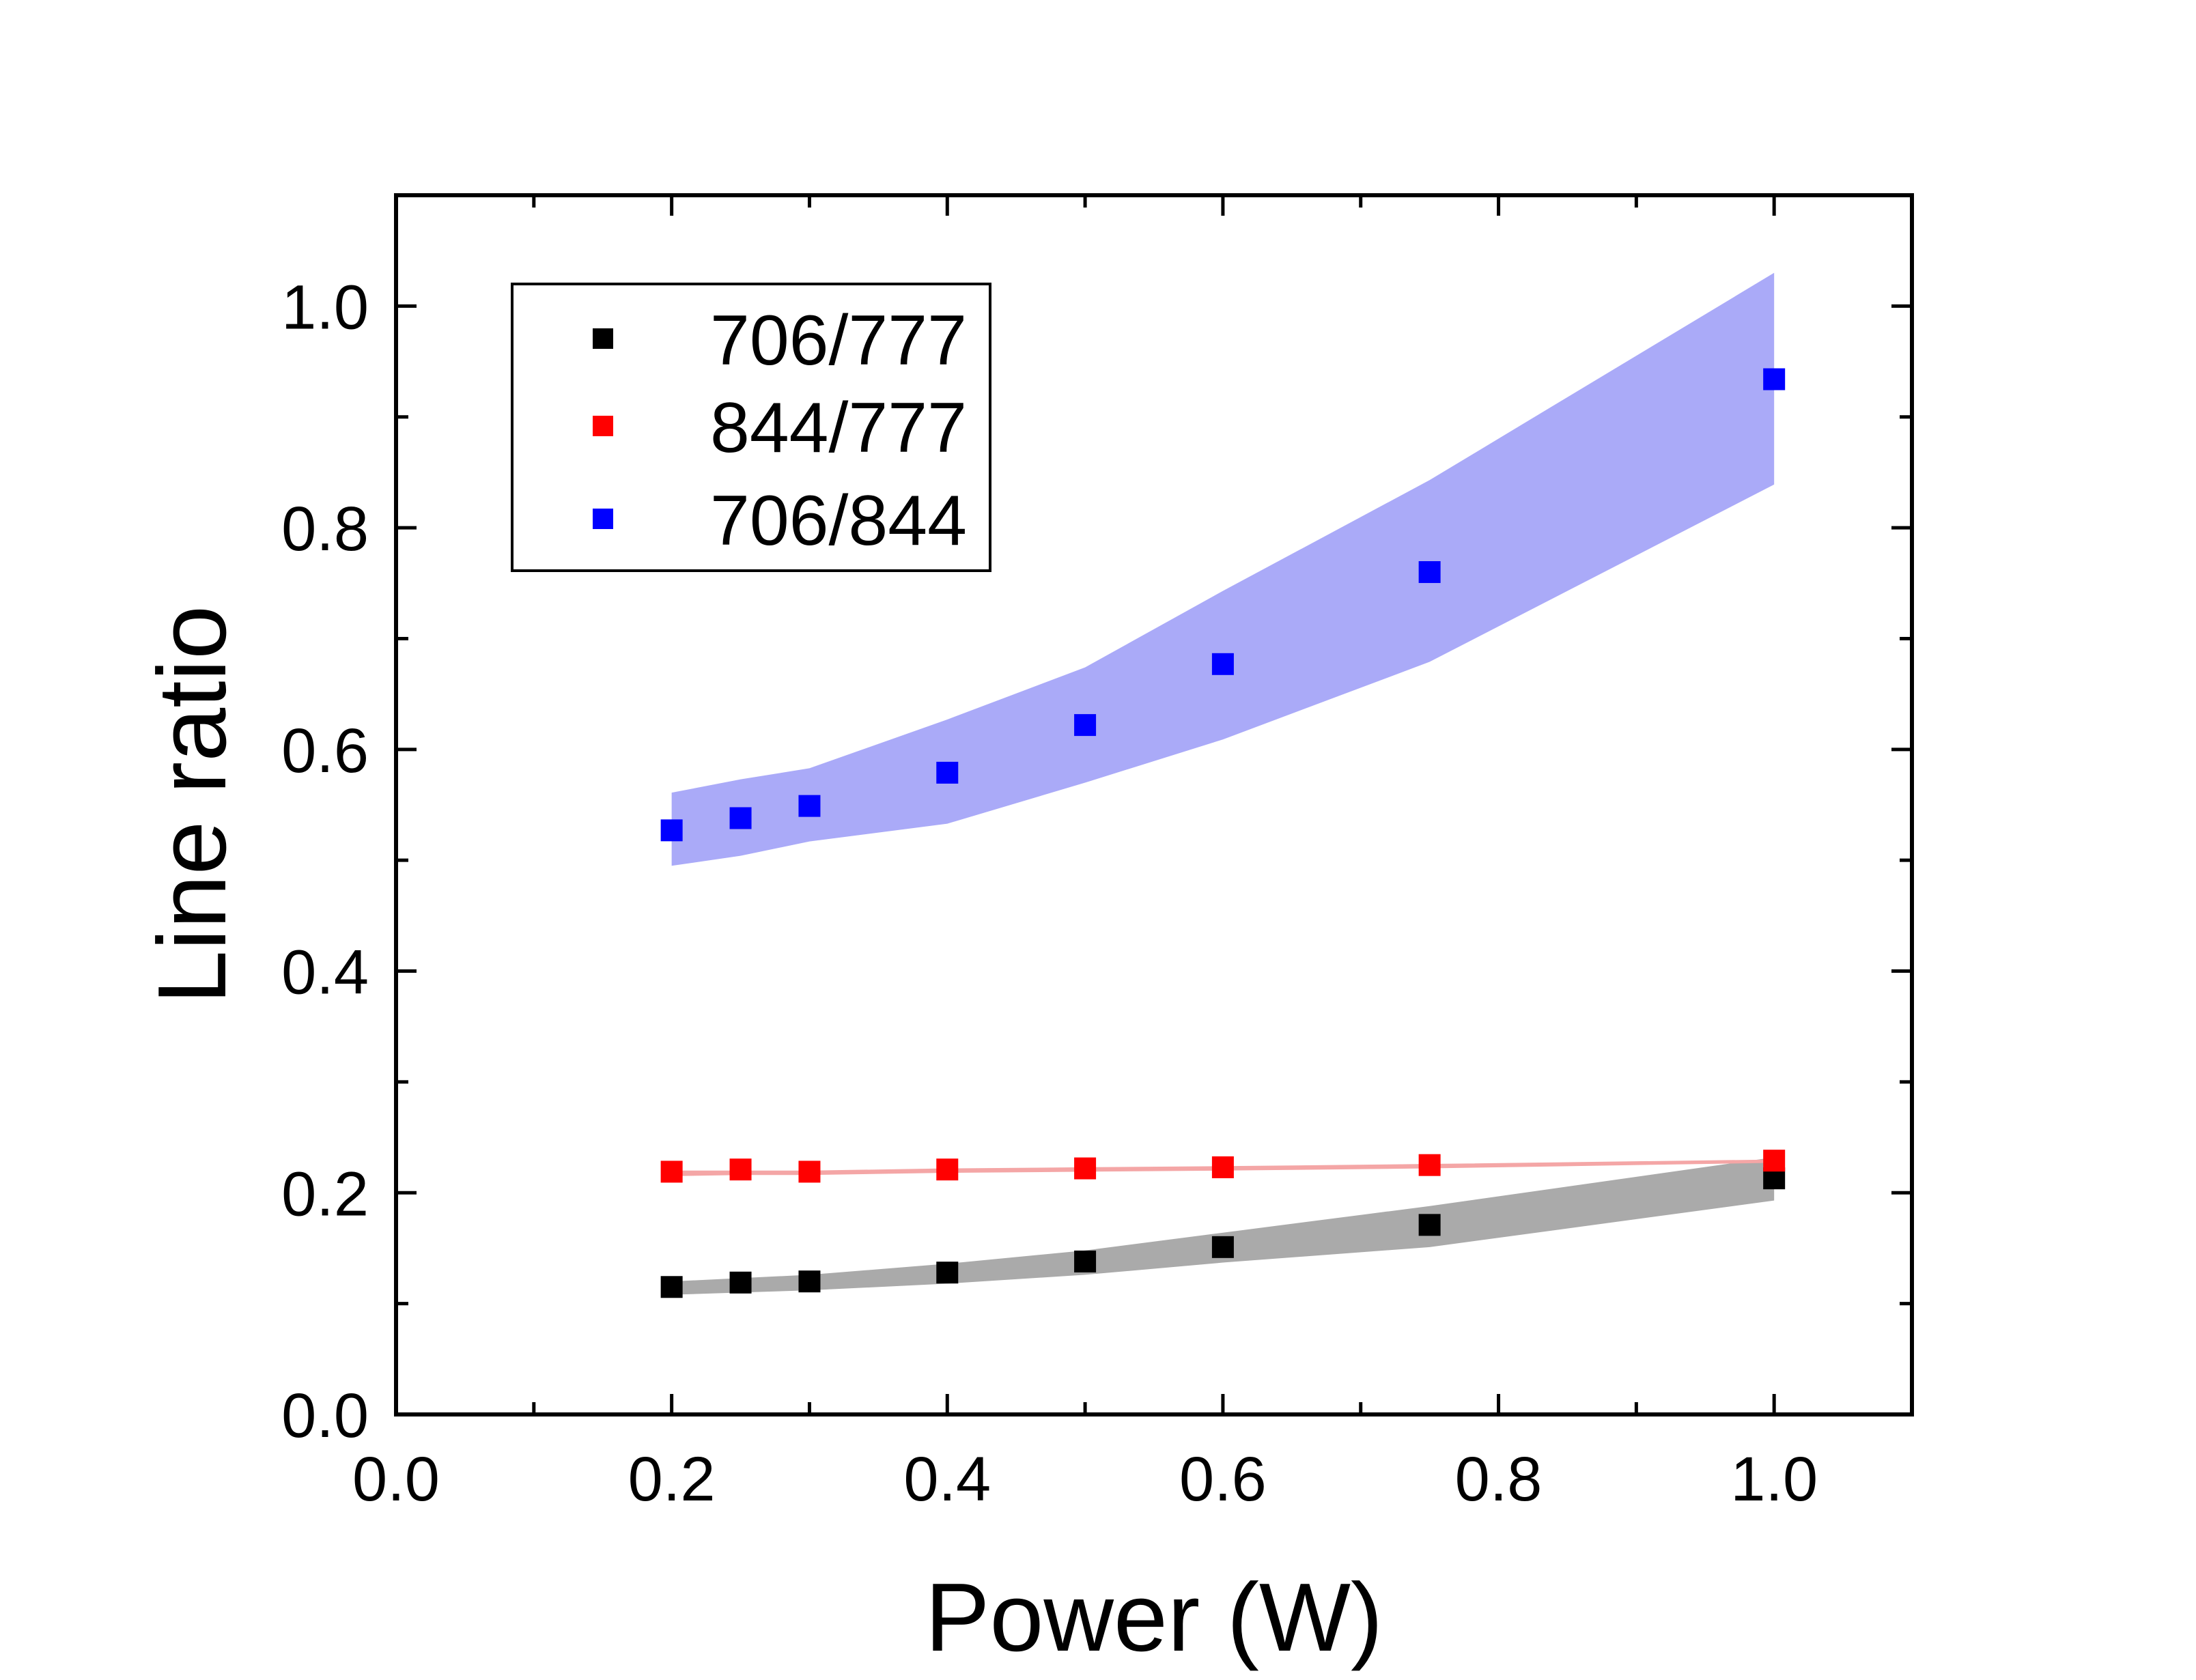 Image resolution: width=2196 pixels, height=1680 pixels. Describe the element at coordinates (1499, 1479) in the screenshot. I see `x-tick-label-4: 0.8` at that location.